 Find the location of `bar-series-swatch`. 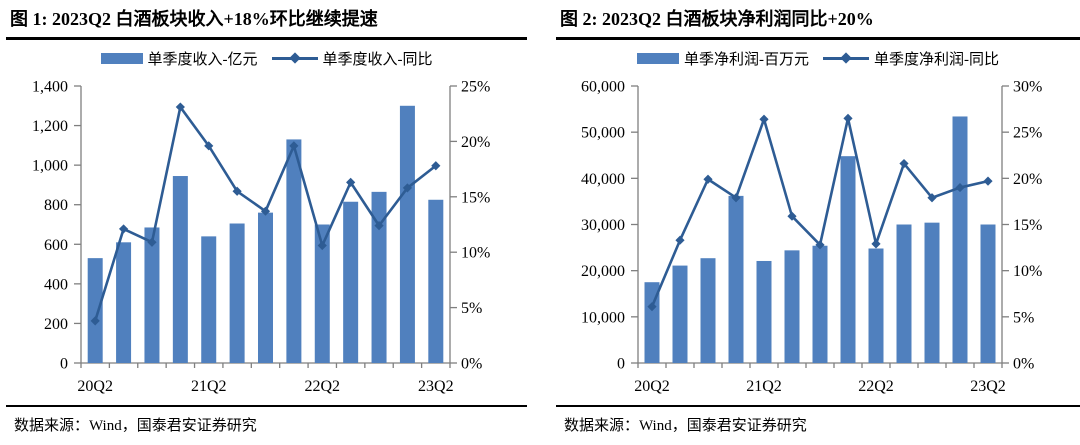

bar-series-swatch is located at coordinates (121, 58).